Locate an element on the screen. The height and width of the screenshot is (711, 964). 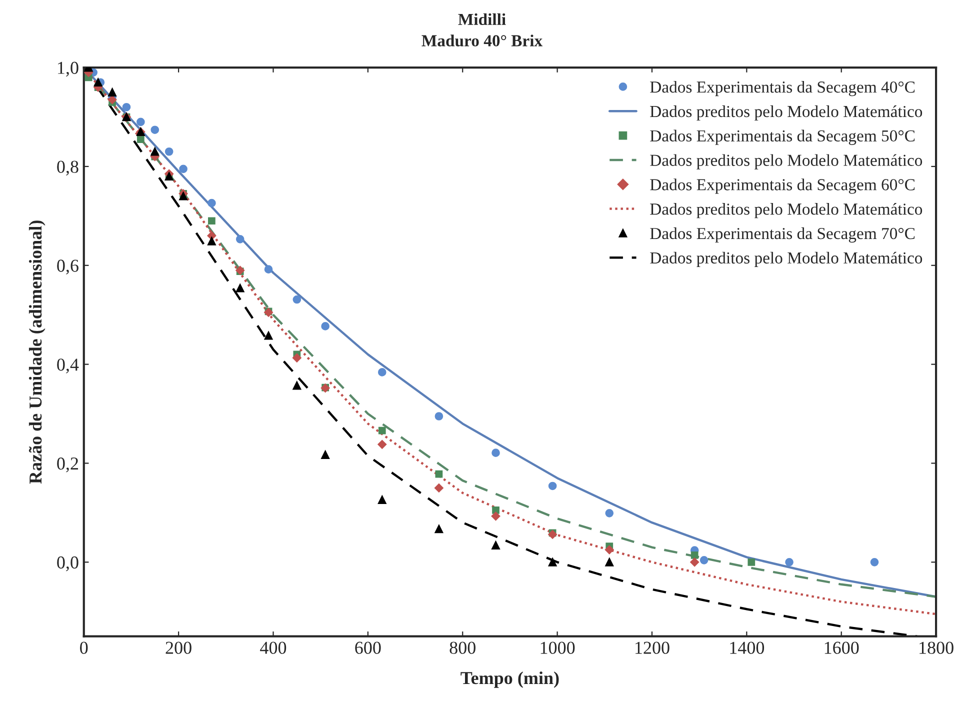
x-tick-label: 1400 is located at coordinates (747, 648).